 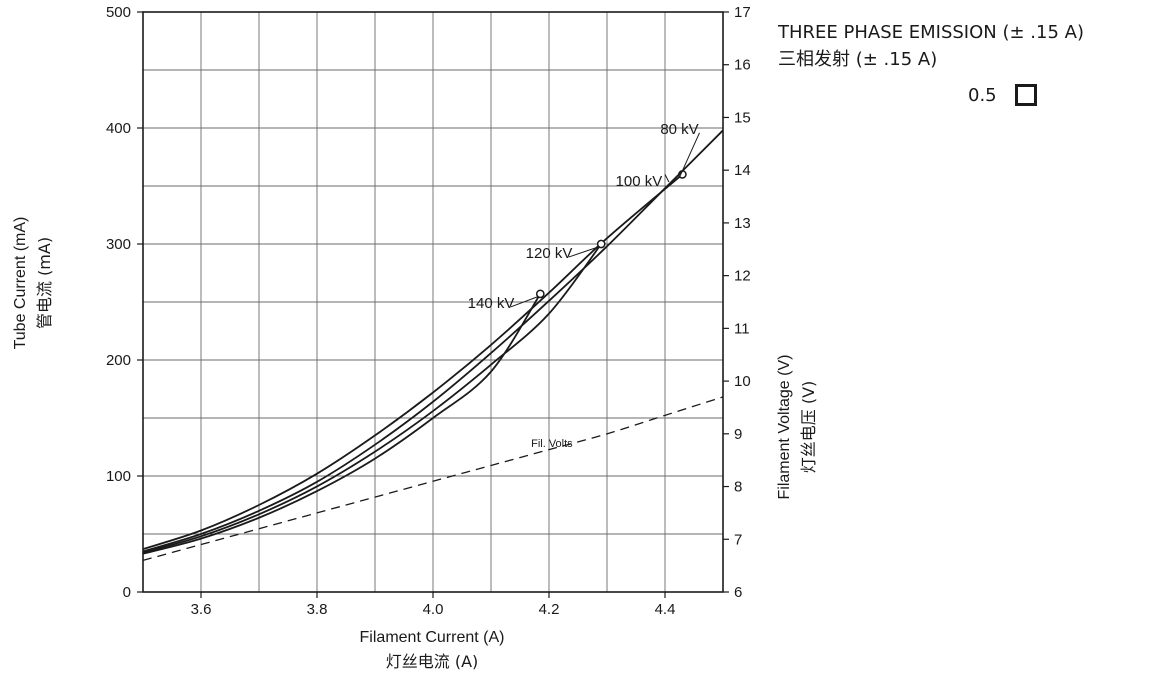 I want to click on focal-spot-value: 0.5, so click(x=982, y=95).